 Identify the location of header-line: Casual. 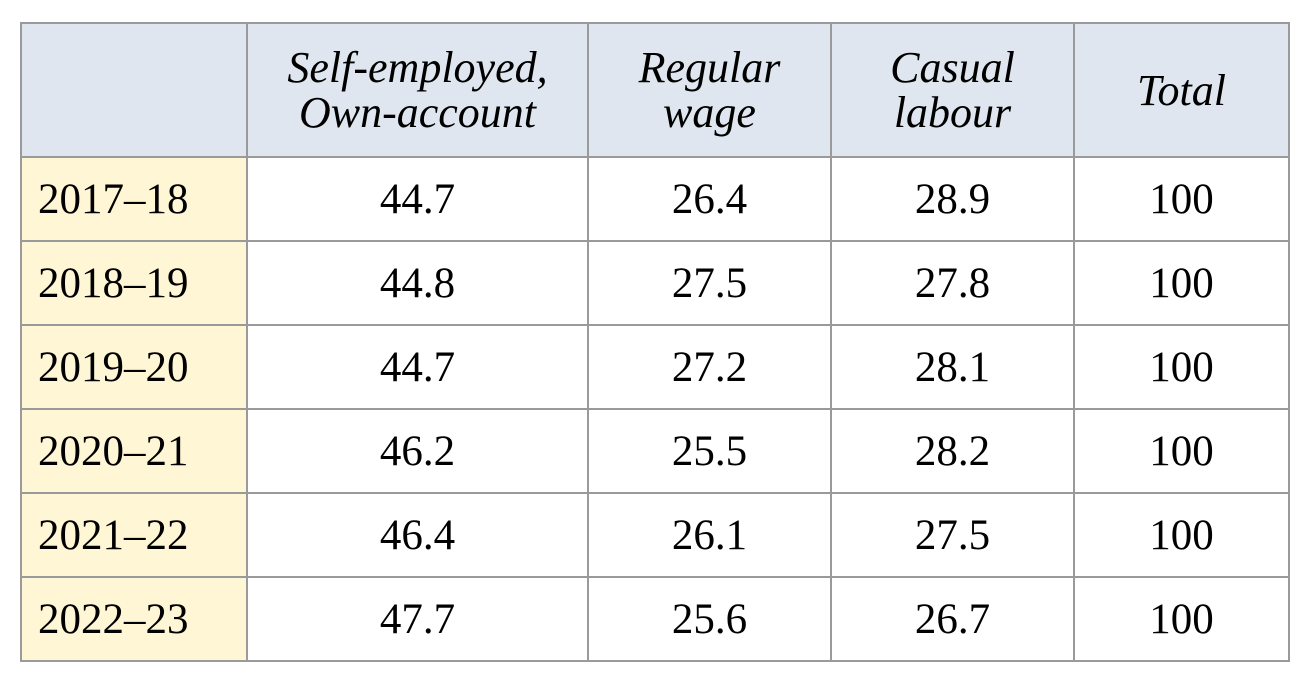
(952, 67).